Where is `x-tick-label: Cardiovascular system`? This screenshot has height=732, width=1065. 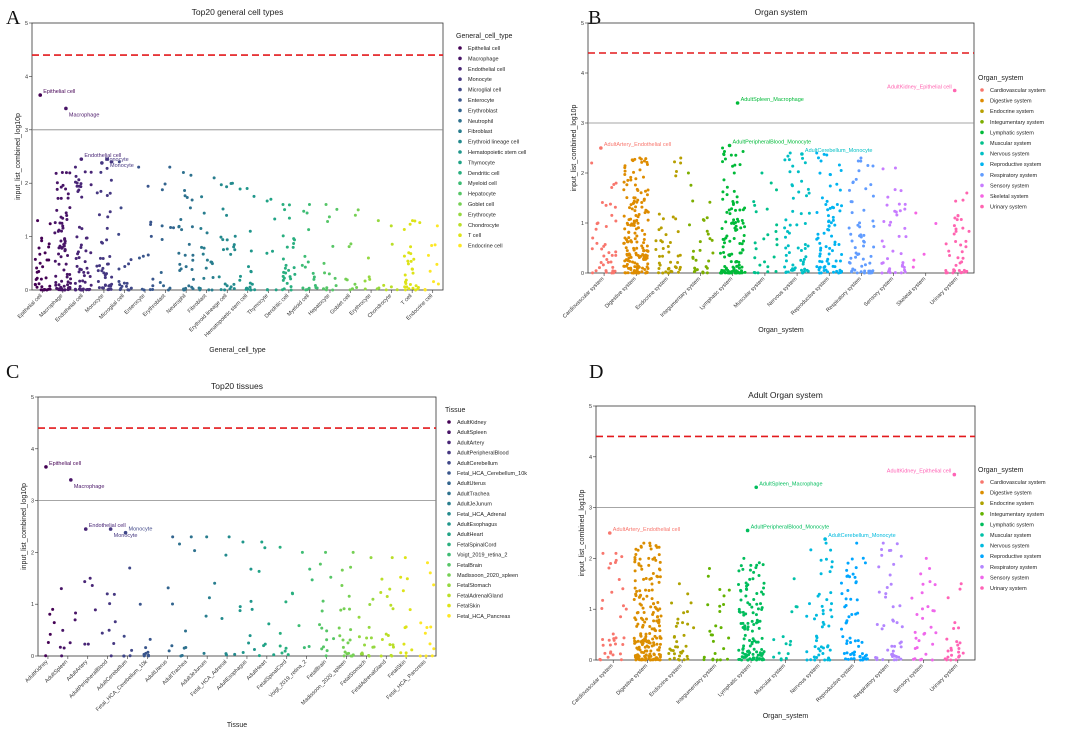
x-tick-label: Cardiovascular system is located at coordinates (593, 685).